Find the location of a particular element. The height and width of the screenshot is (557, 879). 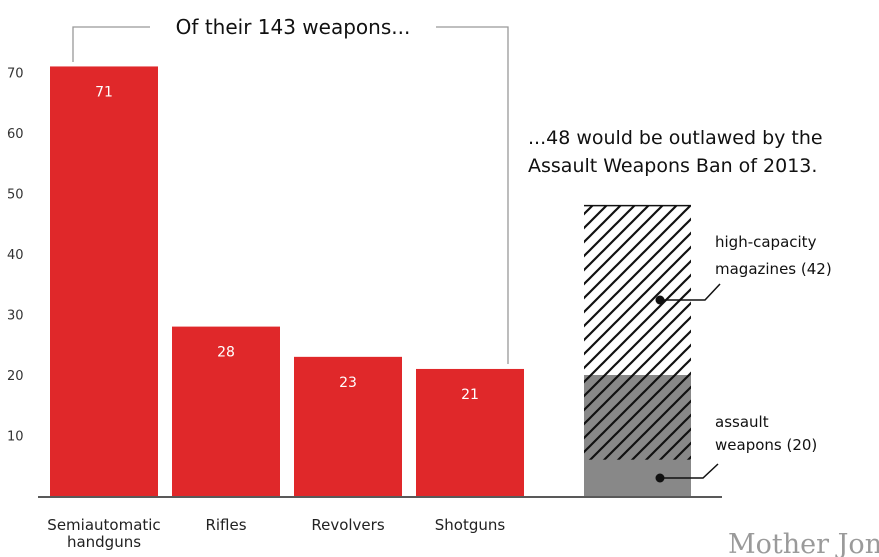

category-label: Shotguns is located at coordinates (470, 525).